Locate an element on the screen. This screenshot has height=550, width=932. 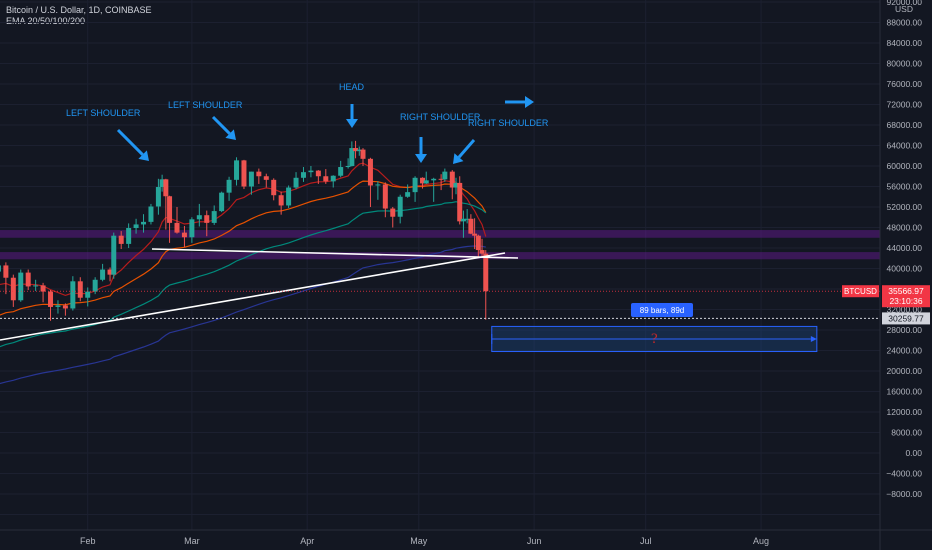
price-tick-label: 28000.00 is located at coordinates (905, 330).